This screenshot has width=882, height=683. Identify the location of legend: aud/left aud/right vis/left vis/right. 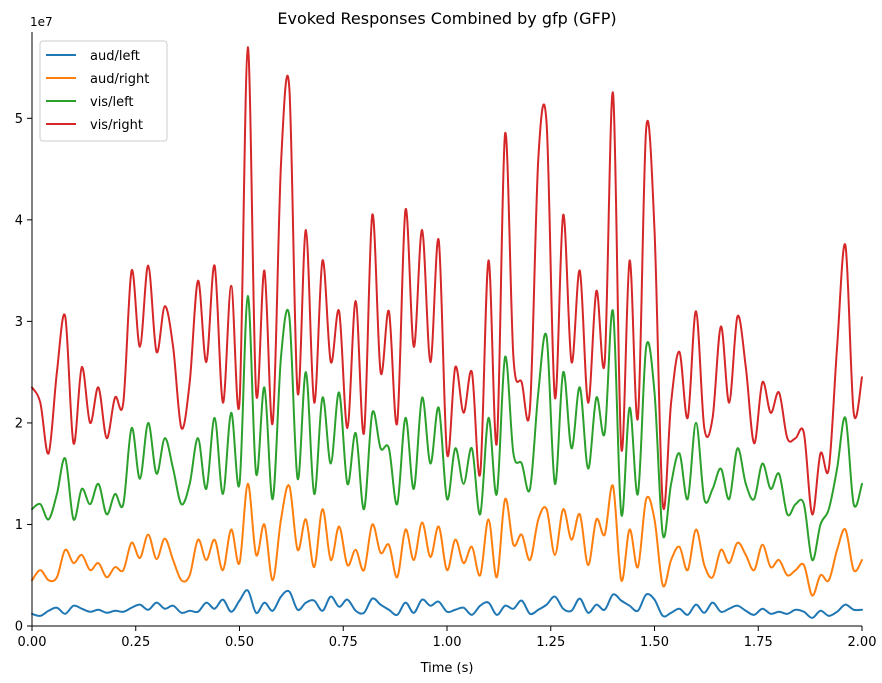
(103, 91).